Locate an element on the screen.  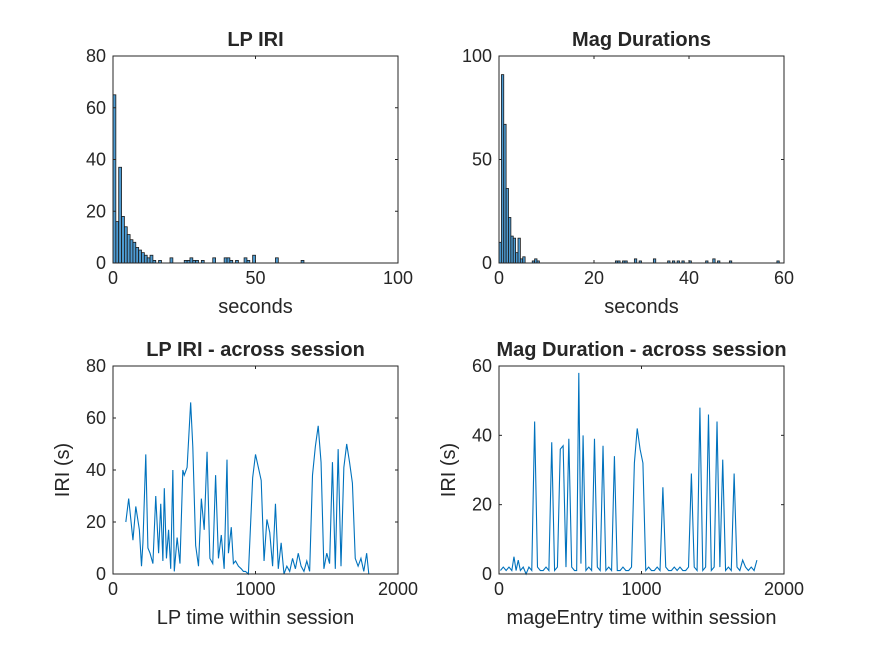
x-axis-label: LP time within session is located at coordinates (256, 618).